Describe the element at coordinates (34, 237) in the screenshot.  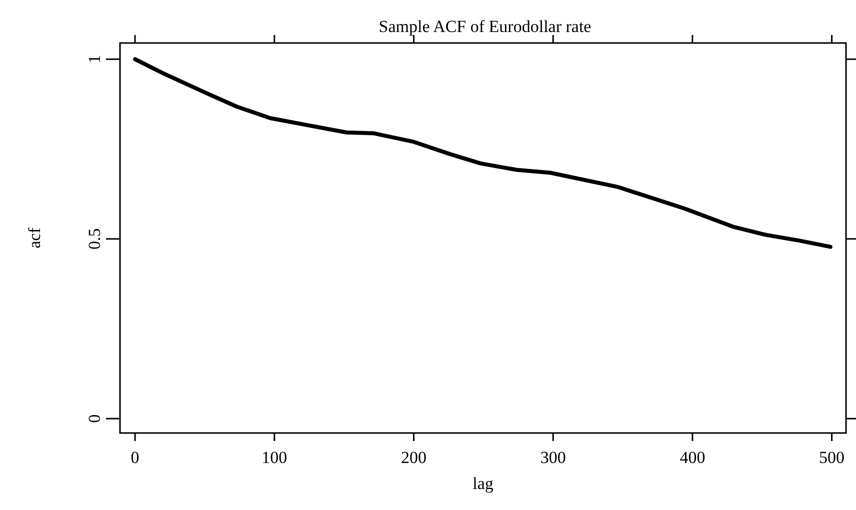
I see `y-axis-title: acf` at that location.